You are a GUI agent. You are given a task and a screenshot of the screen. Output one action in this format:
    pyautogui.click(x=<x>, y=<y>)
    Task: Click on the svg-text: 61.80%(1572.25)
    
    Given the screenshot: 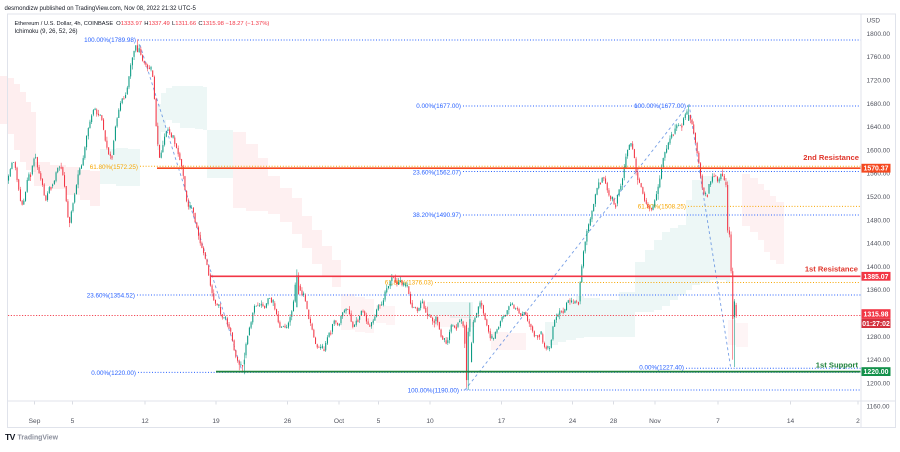 What is the action you would take?
    pyautogui.click(x=114, y=167)
    